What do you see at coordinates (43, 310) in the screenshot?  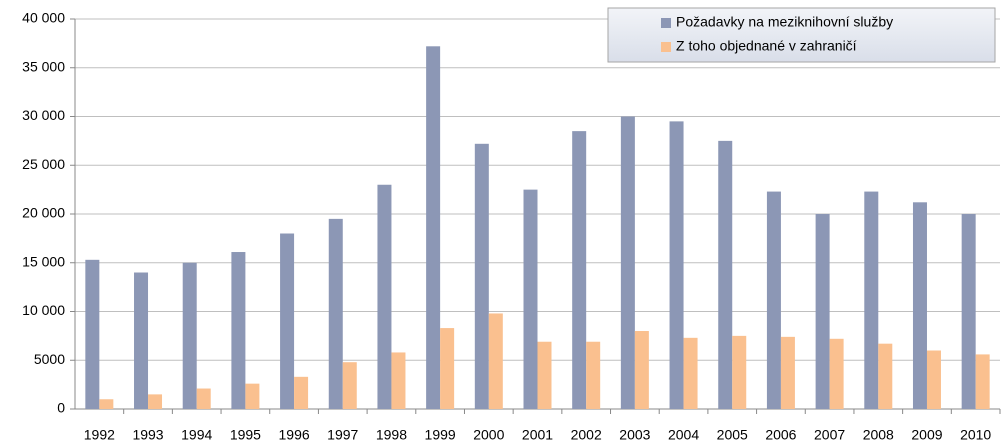 I see `y-tick-label: 10 000` at bounding box center [43, 310].